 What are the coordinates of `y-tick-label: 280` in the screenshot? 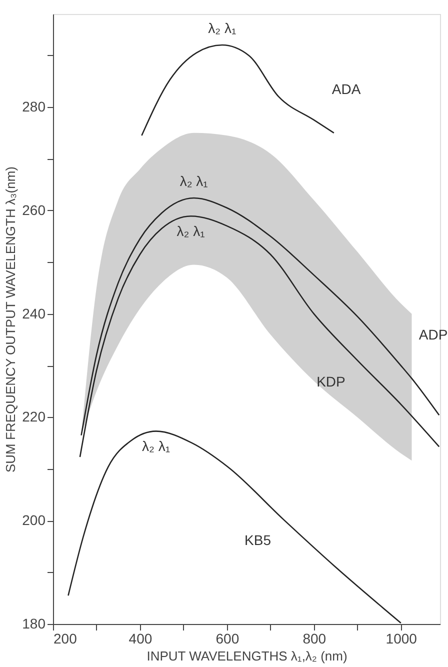 It's located at (34, 106).